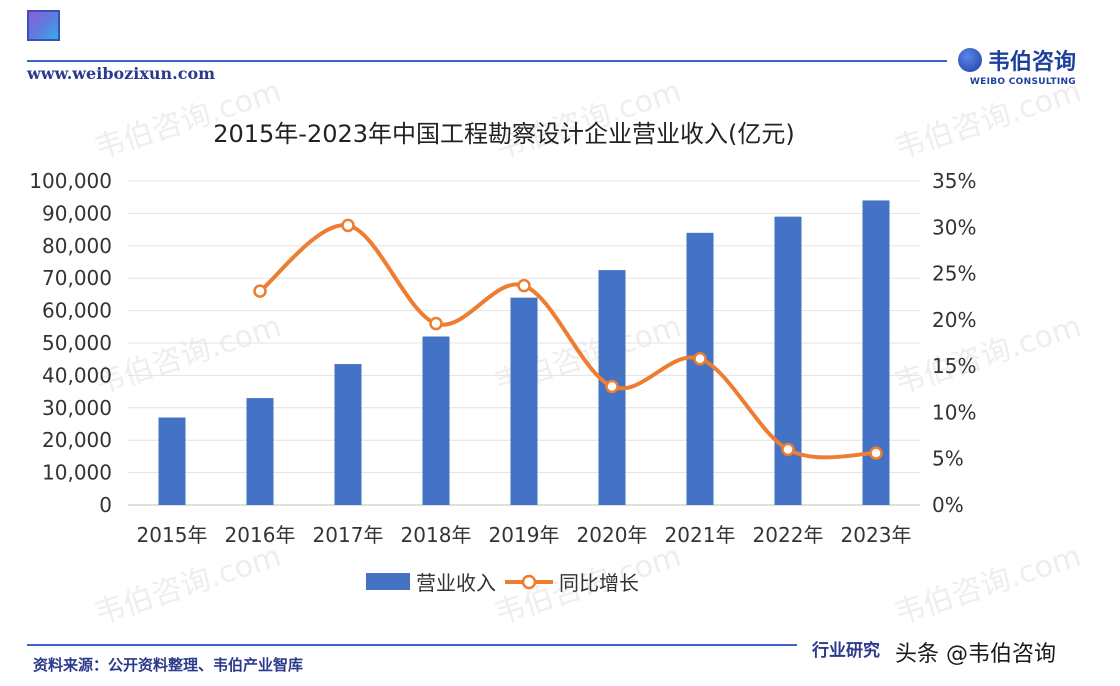 Image resolution: width=1120 pixels, height=686 pixels. What do you see at coordinates (172, 535) in the screenshot?
I see `x-tick-label: 2015年` at bounding box center [172, 535].